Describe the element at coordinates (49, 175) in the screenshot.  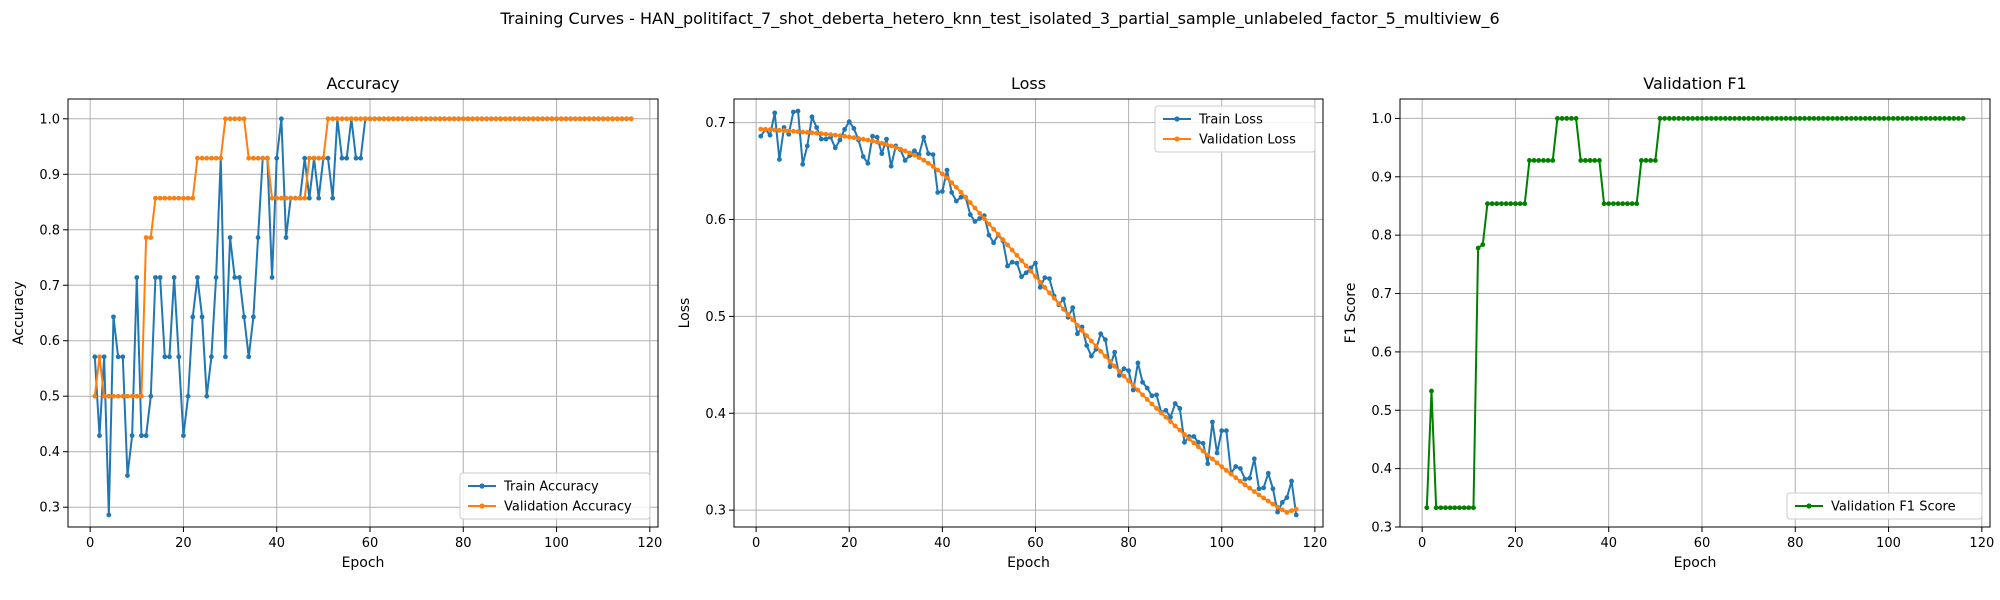
I see `y-tick-label: 0.9` at that location.